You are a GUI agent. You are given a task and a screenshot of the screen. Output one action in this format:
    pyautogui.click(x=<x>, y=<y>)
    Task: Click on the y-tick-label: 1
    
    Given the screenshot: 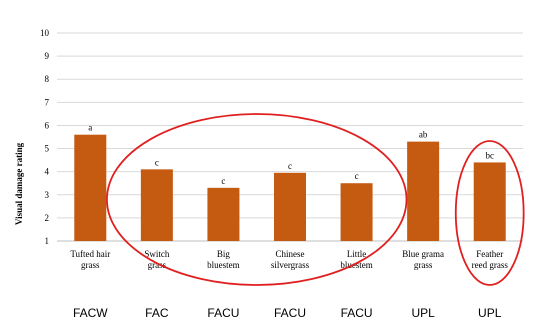 What is the action you would take?
    pyautogui.click(x=47, y=241)
    